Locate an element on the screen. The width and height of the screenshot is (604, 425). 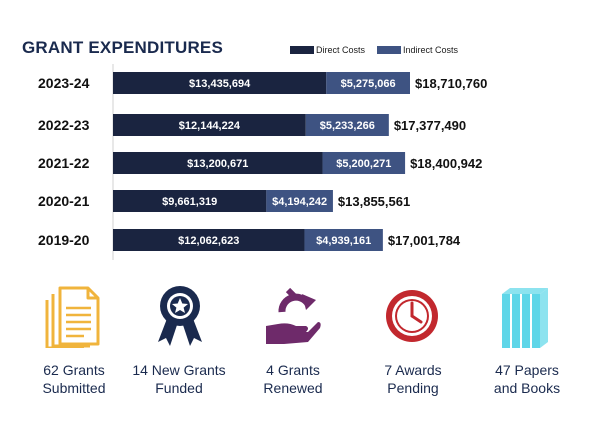
stat-line2: Renewed is located at coordinates (293, 388).